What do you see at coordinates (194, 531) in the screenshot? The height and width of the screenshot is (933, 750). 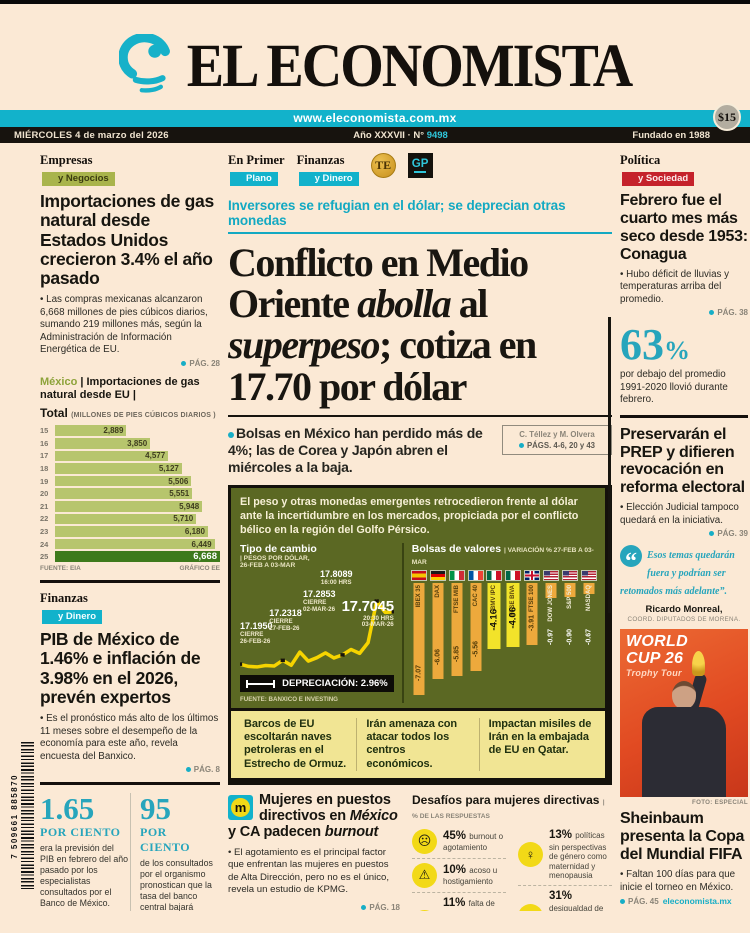 I see `gas-value-label: 6,180` at bounding box center [194, 531].